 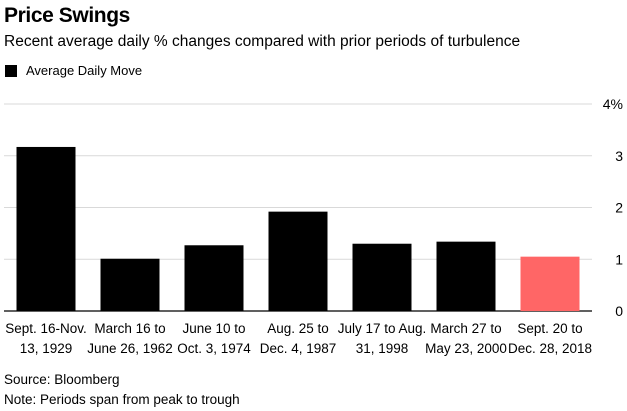 I want to click on chart-title: Price Swings, so click(x=67, y=15).